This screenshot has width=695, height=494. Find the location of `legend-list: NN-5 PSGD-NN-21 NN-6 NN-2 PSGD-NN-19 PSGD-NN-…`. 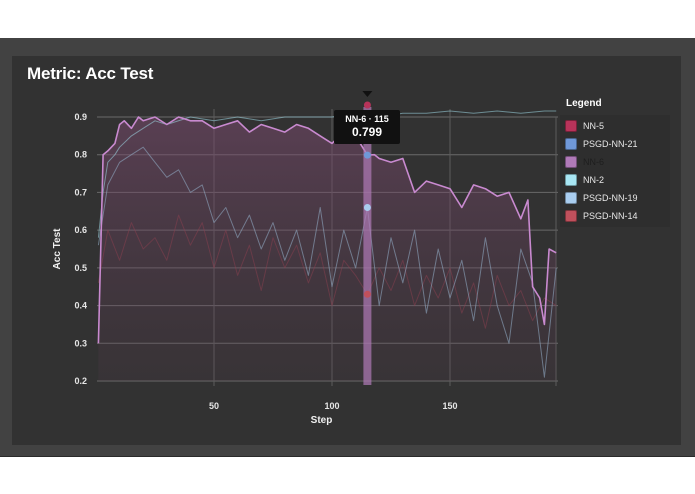

legend-list: NN-5 PSGD-NN-21 NN-6 NN-2 PSGD-NN-19 PSGD-NN-… is located at coordinates (615, 171).